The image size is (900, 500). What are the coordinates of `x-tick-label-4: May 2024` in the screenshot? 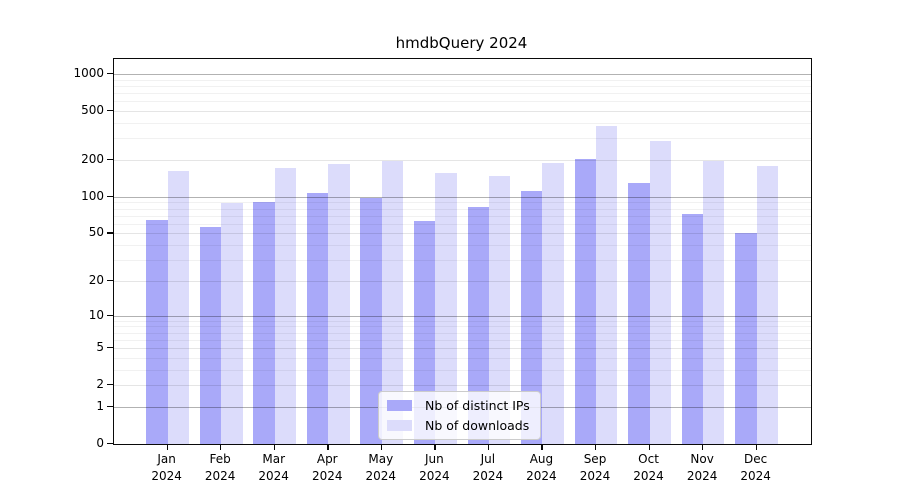 It's located at (381, 467).